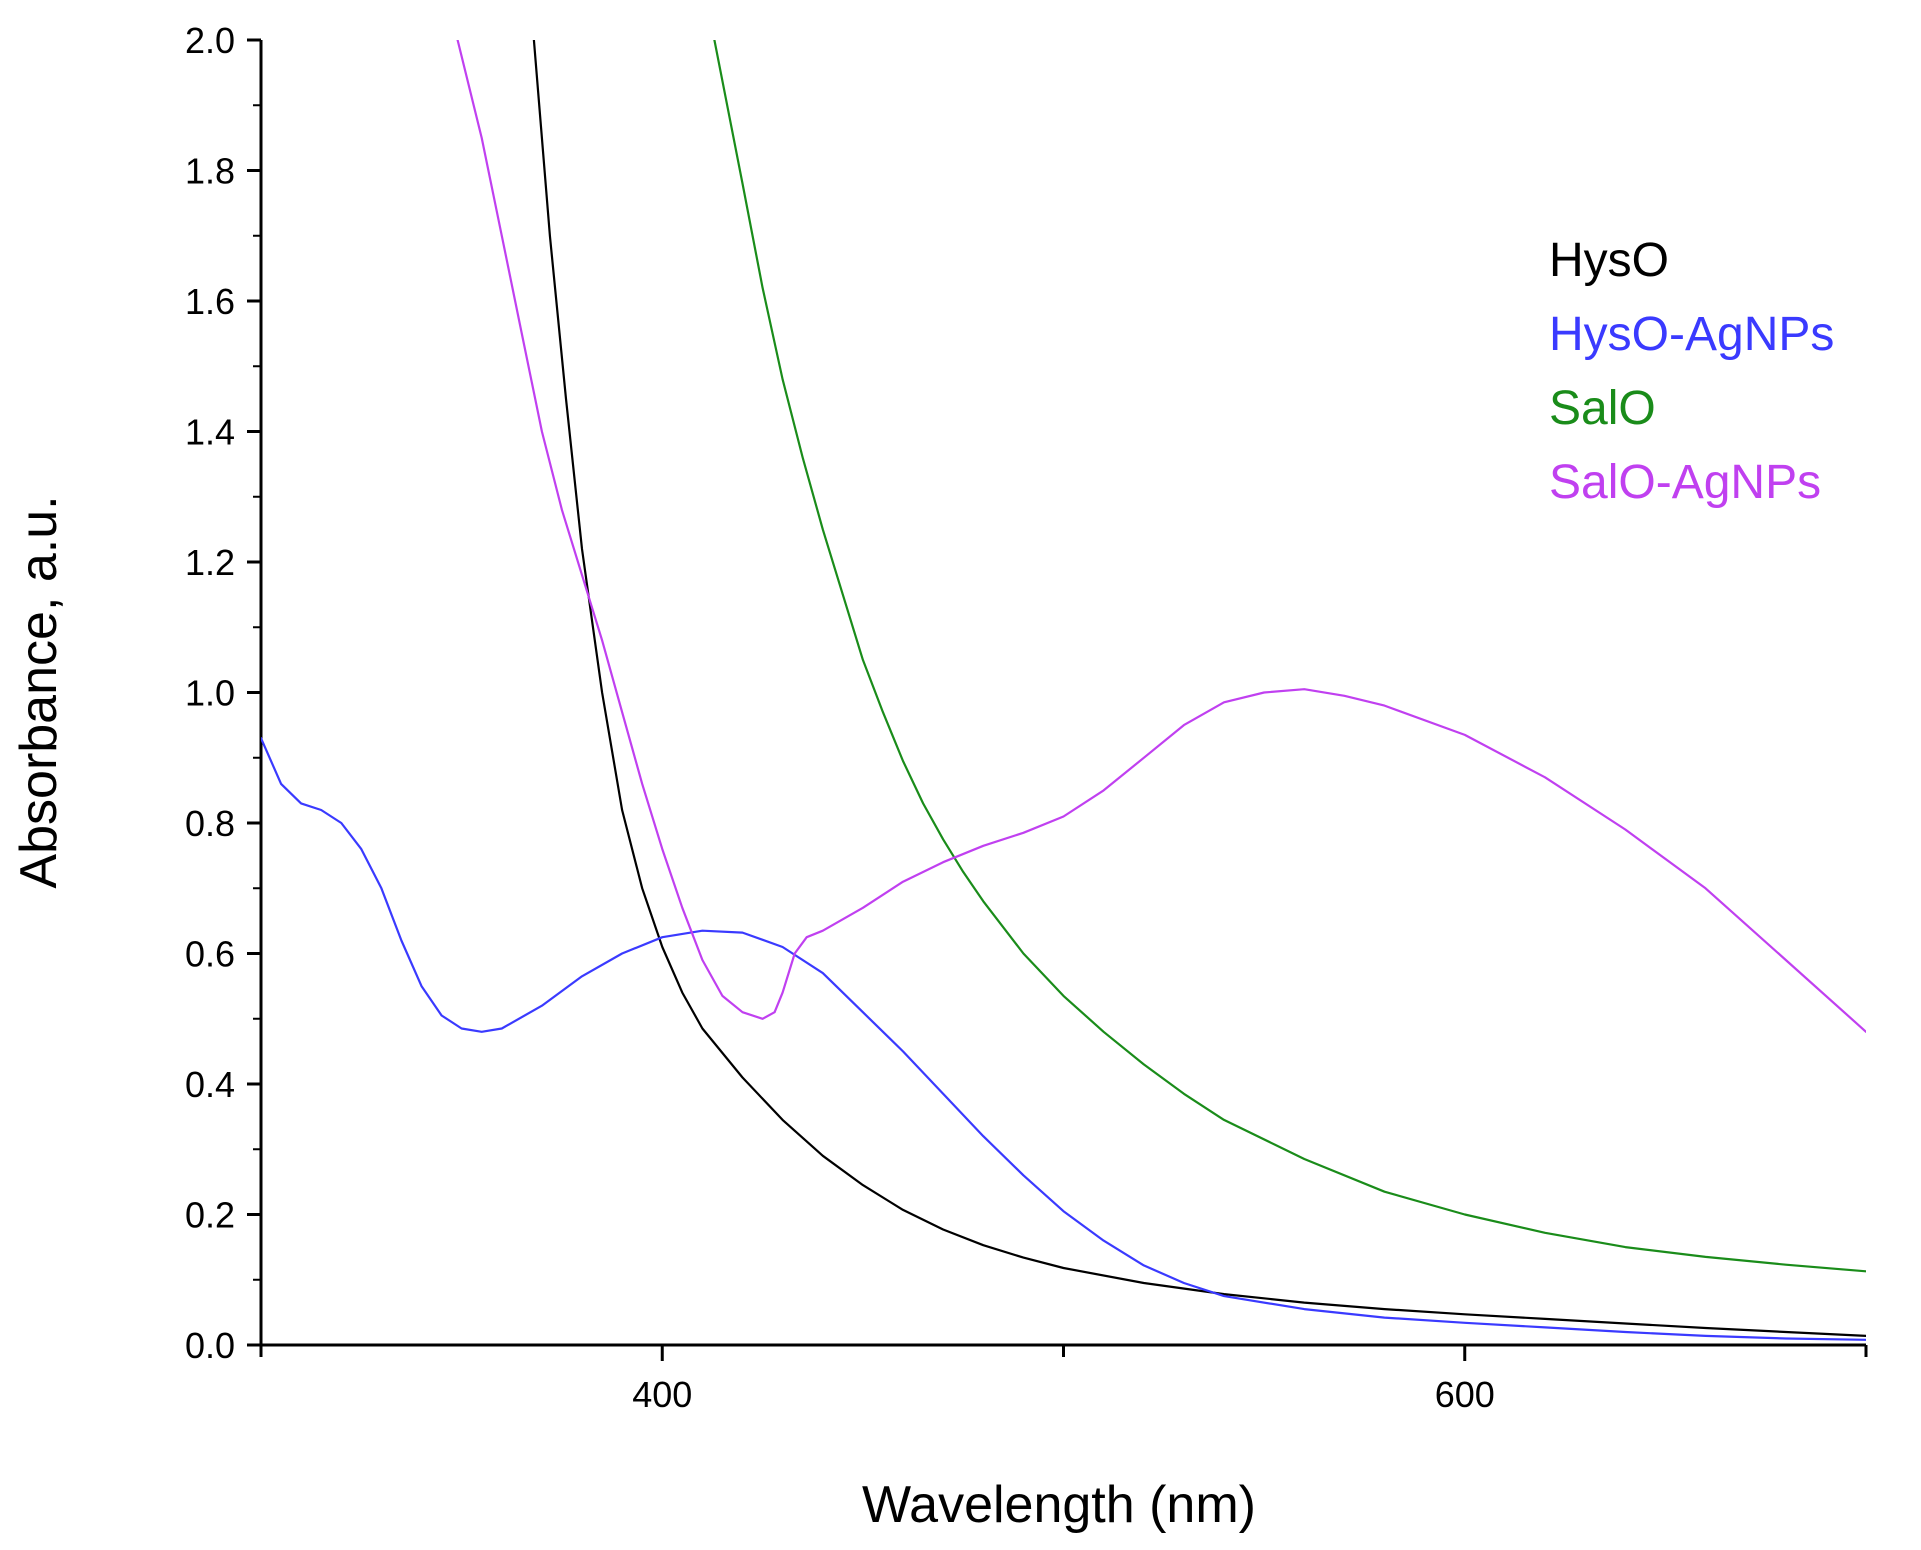 The width and height of the screenshot is (1921, 1550). I want to click on y-tick-label: 1.8, so click(210, 171).